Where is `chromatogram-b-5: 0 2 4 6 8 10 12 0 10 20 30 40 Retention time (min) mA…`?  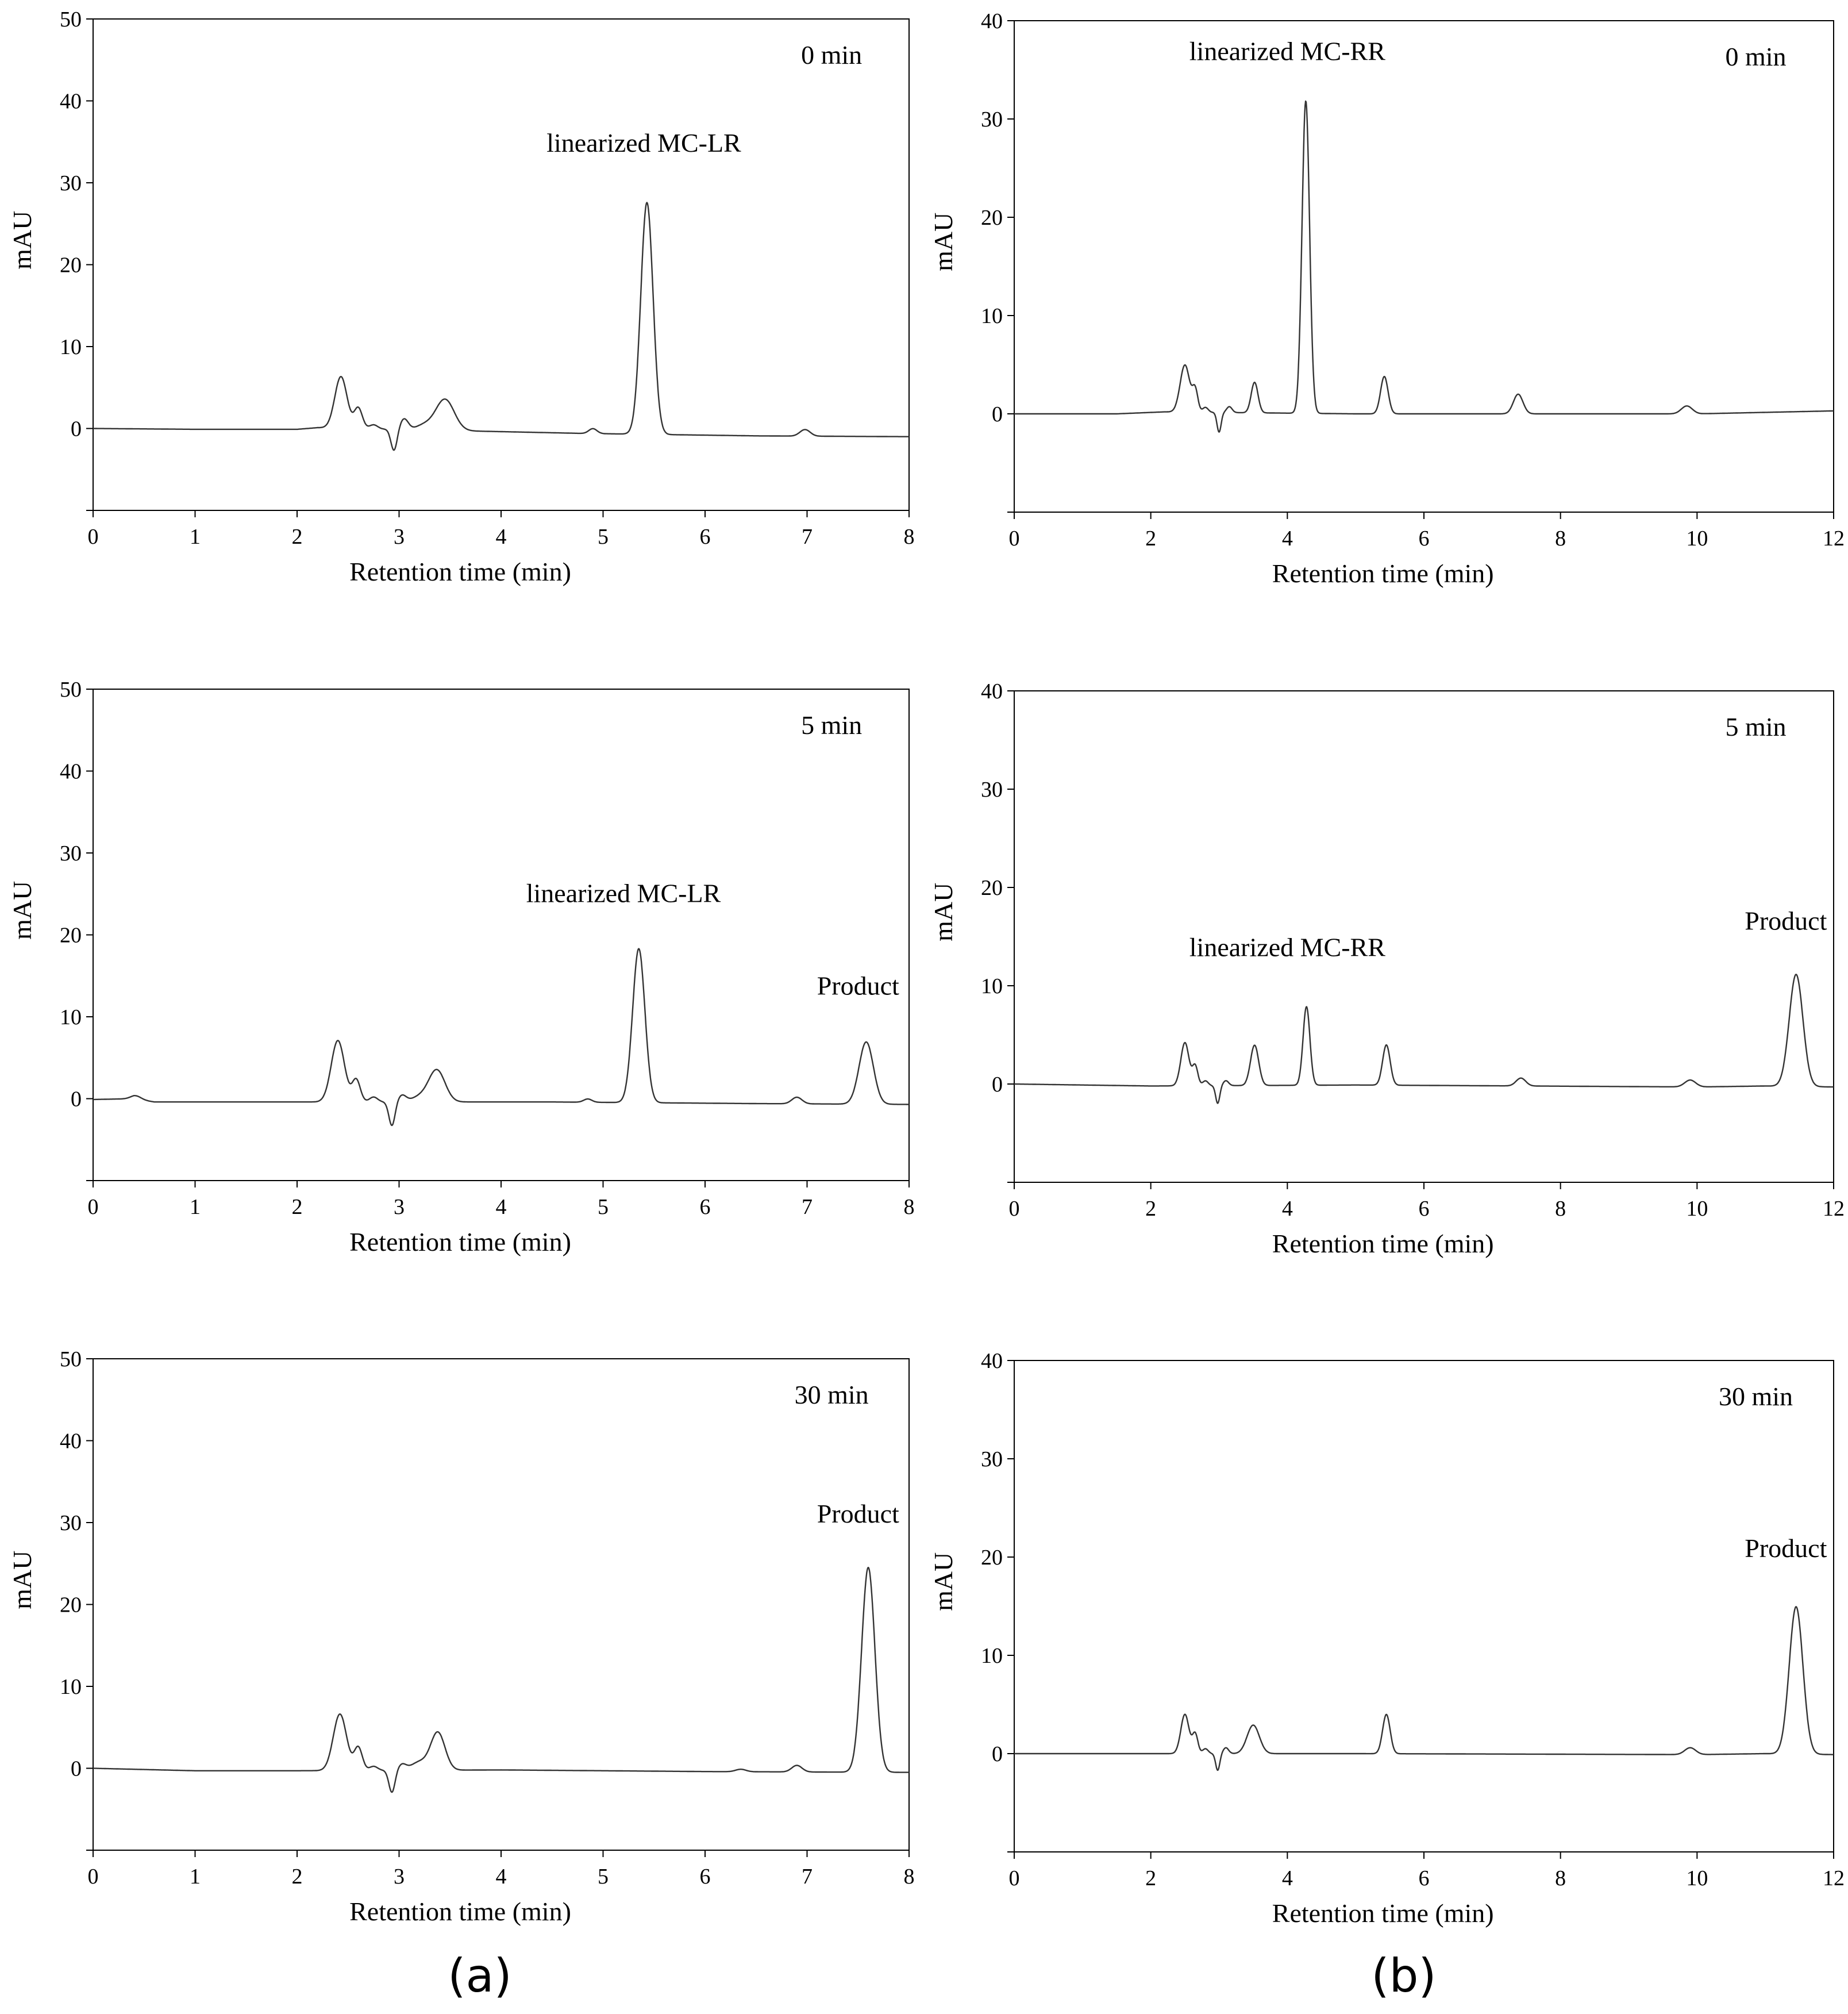 chromatogram-b-5: 0 2 4 6 8 10 12 0 10 20 30 40 Retention time (min) mA… is located at coordinates (1387, 1638).